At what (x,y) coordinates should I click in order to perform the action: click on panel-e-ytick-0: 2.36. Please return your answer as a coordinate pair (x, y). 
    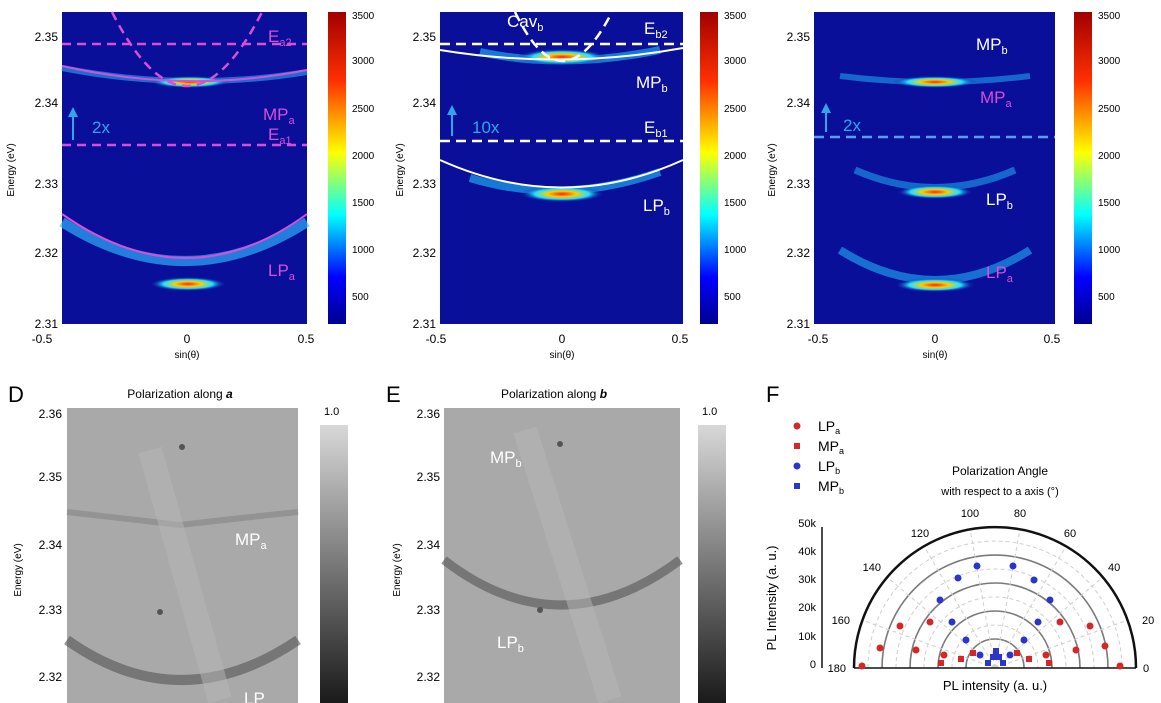
    Looking at the image, I should click on (429, 414).